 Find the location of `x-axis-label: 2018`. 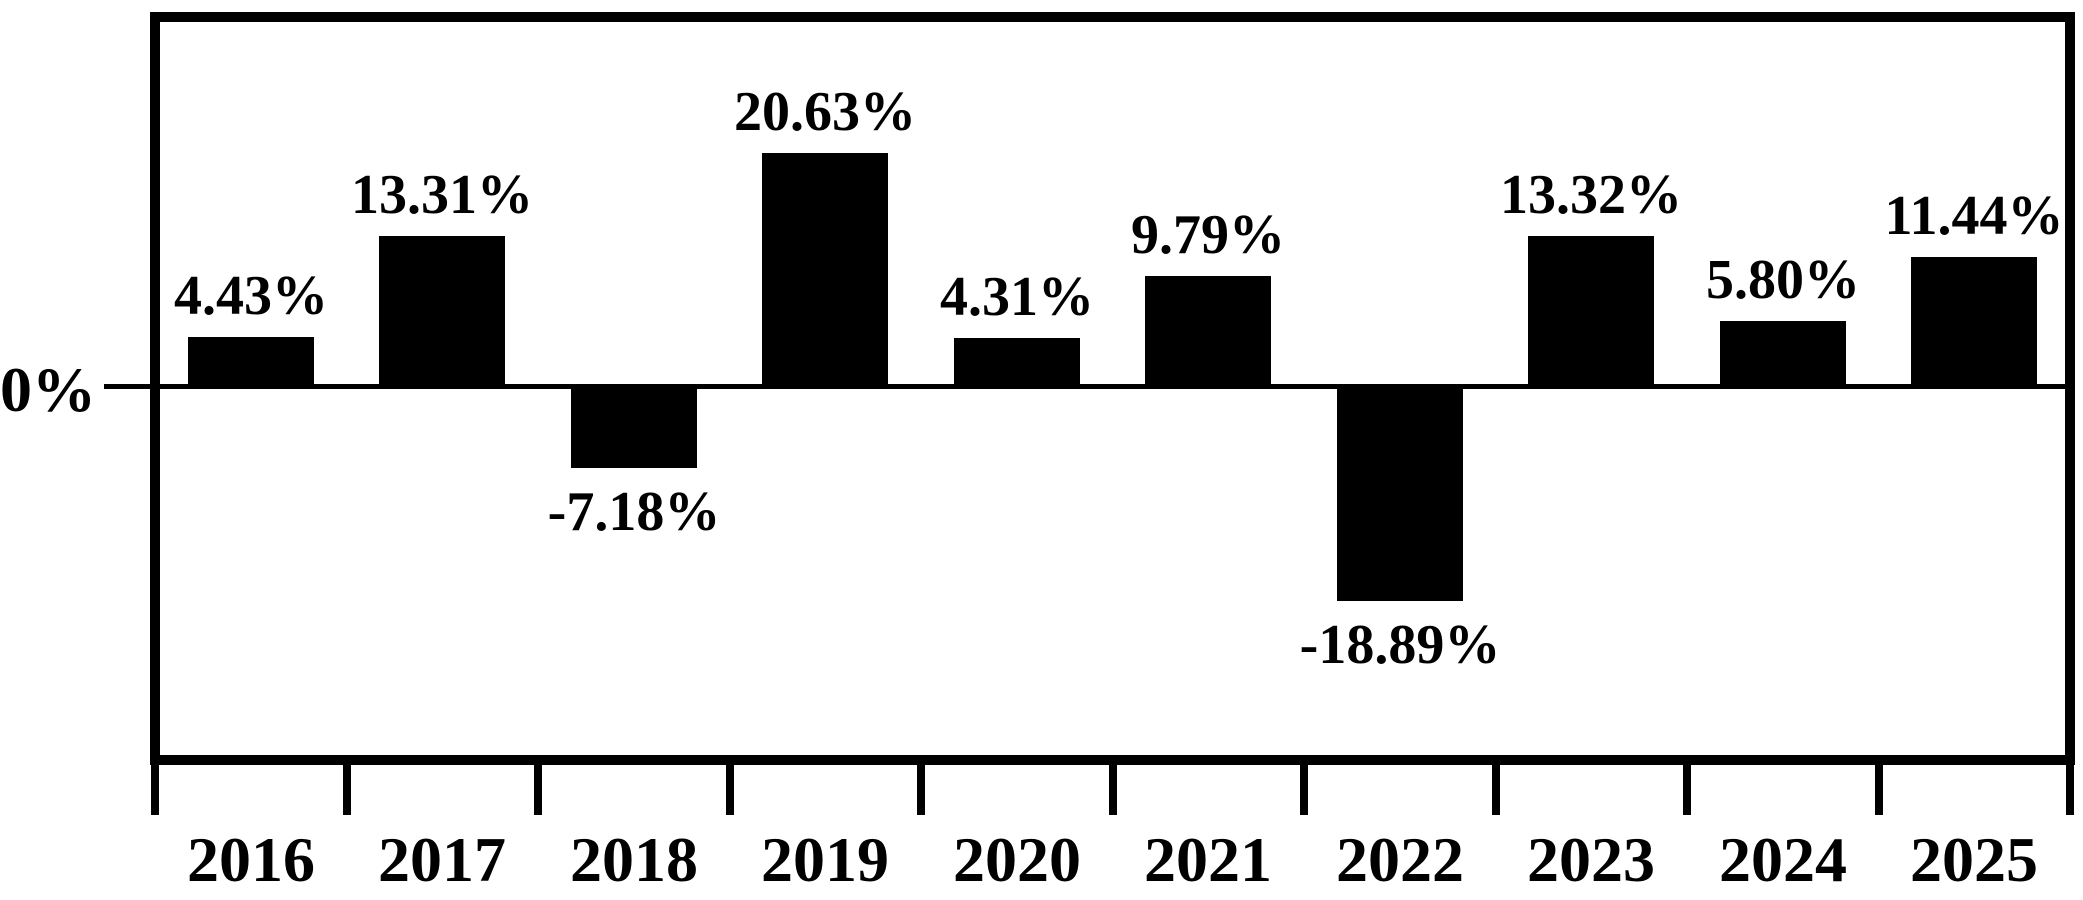

x-axis-label: 2018 is located at coordinates (634, 859).